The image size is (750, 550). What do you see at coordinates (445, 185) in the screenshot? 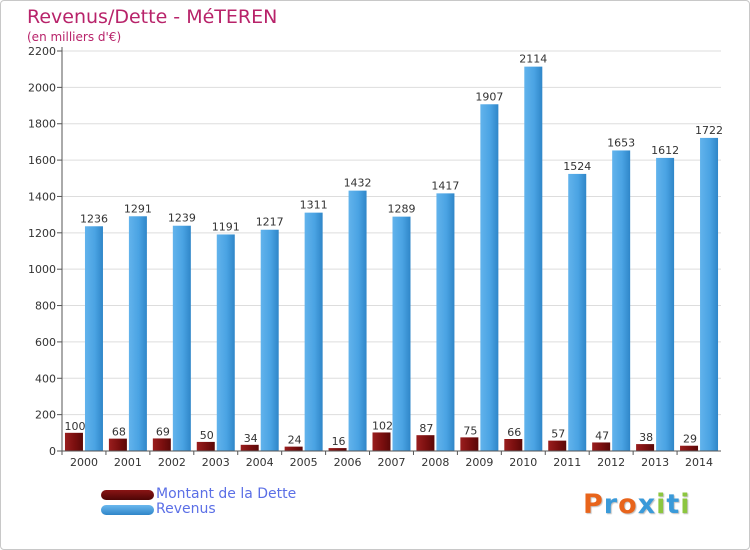
I see `revenue-data-label: 1417` at bounding box center [445, 185].